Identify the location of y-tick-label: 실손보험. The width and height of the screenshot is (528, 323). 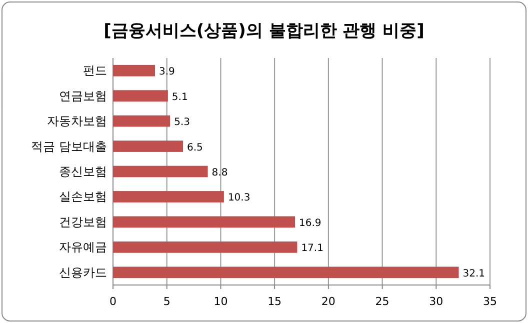
(83, 197).